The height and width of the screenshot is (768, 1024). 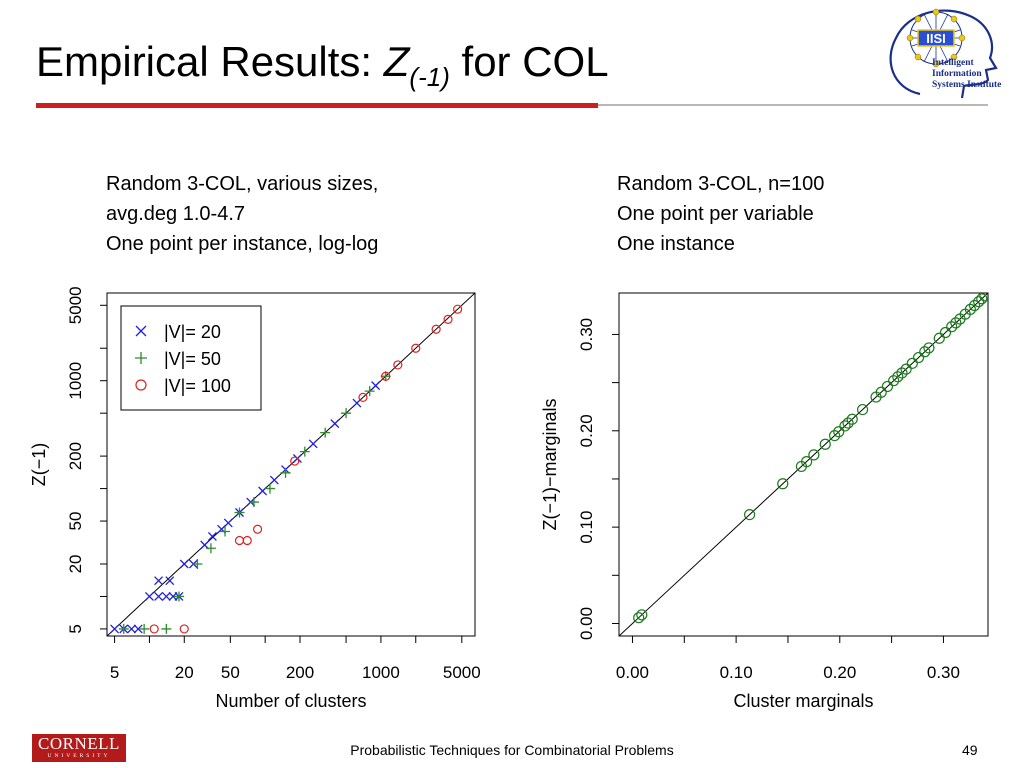 I want to click on page-number: 49, so click(x=970, y=750).